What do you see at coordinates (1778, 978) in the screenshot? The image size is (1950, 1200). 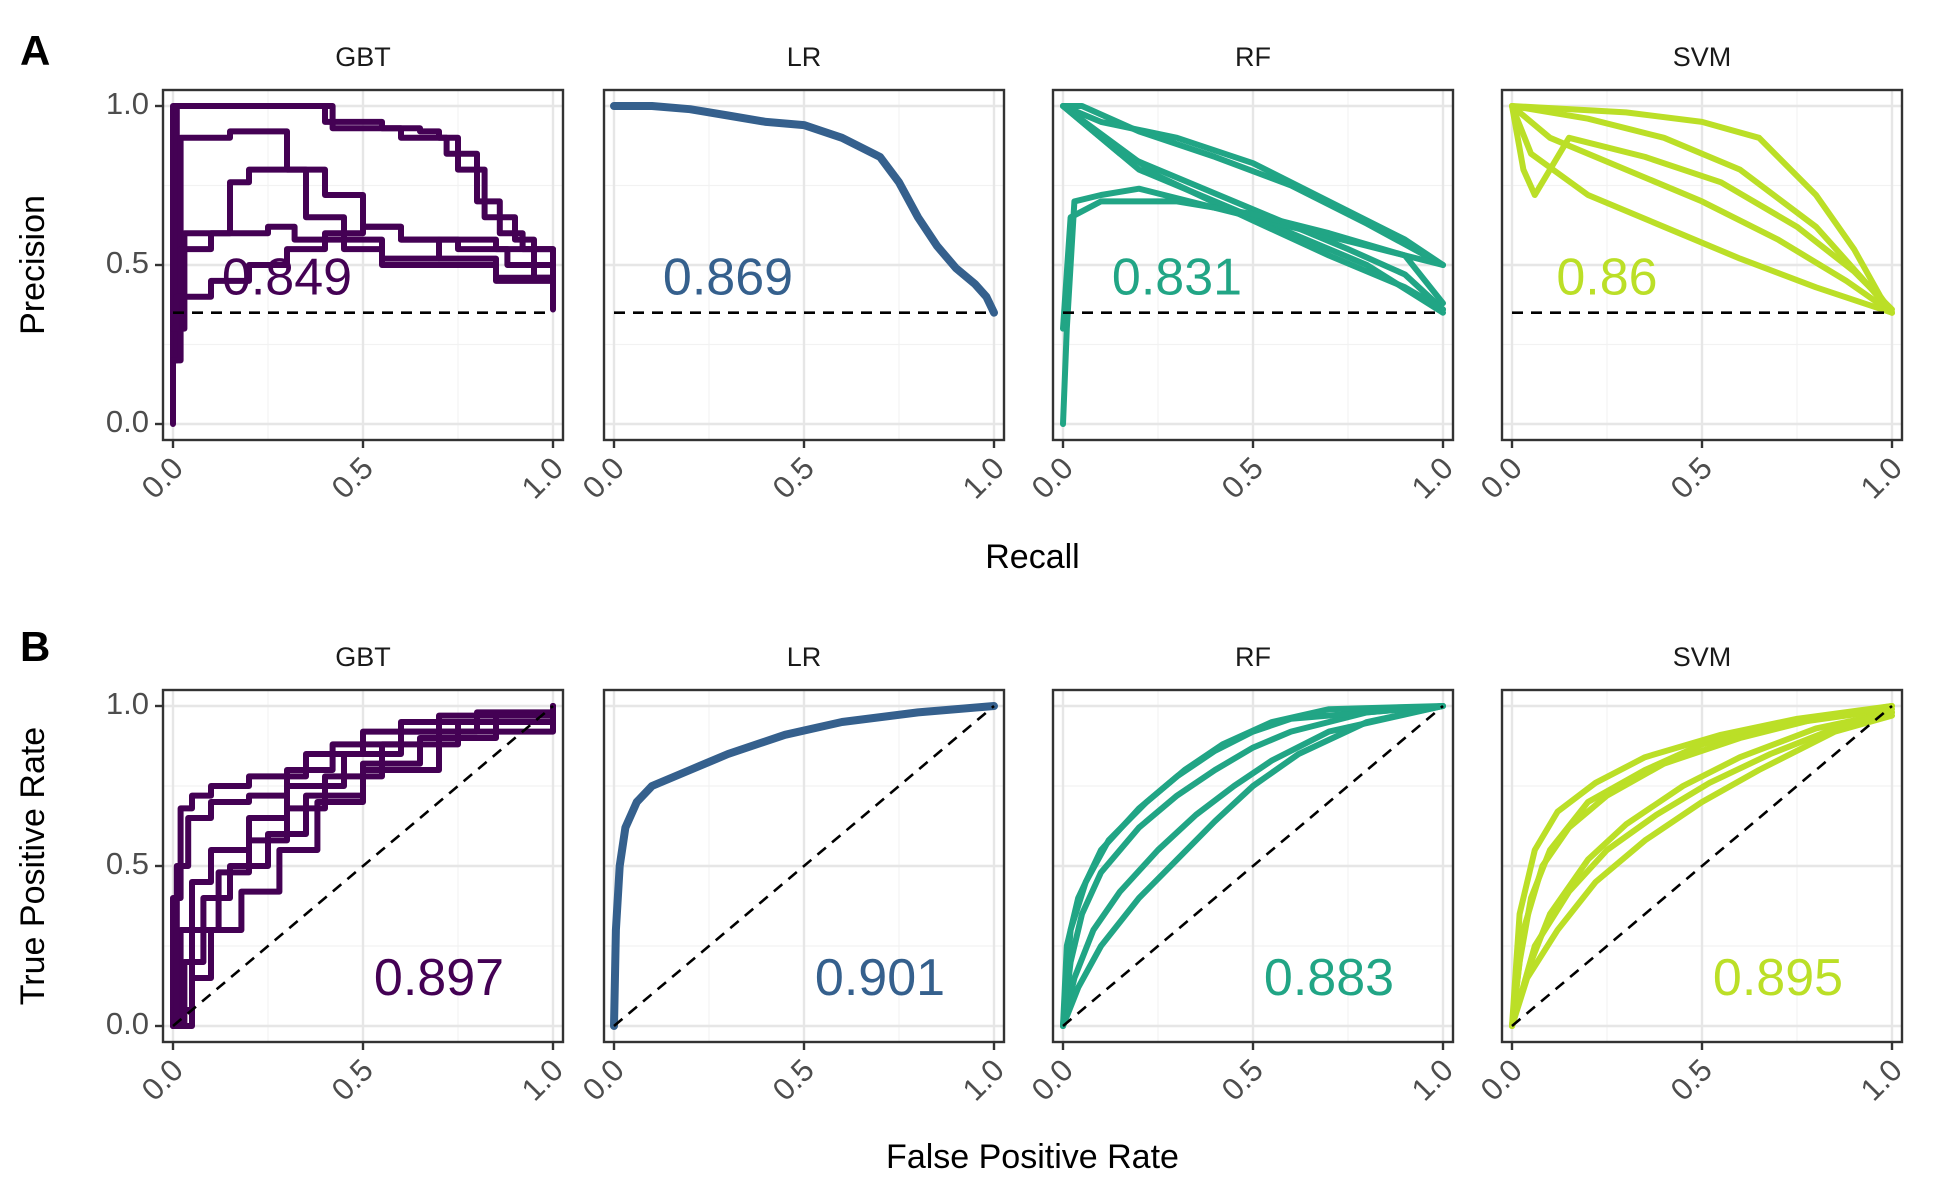 I see `score-annotation: 0.895` at bounding box center [1778, 978].